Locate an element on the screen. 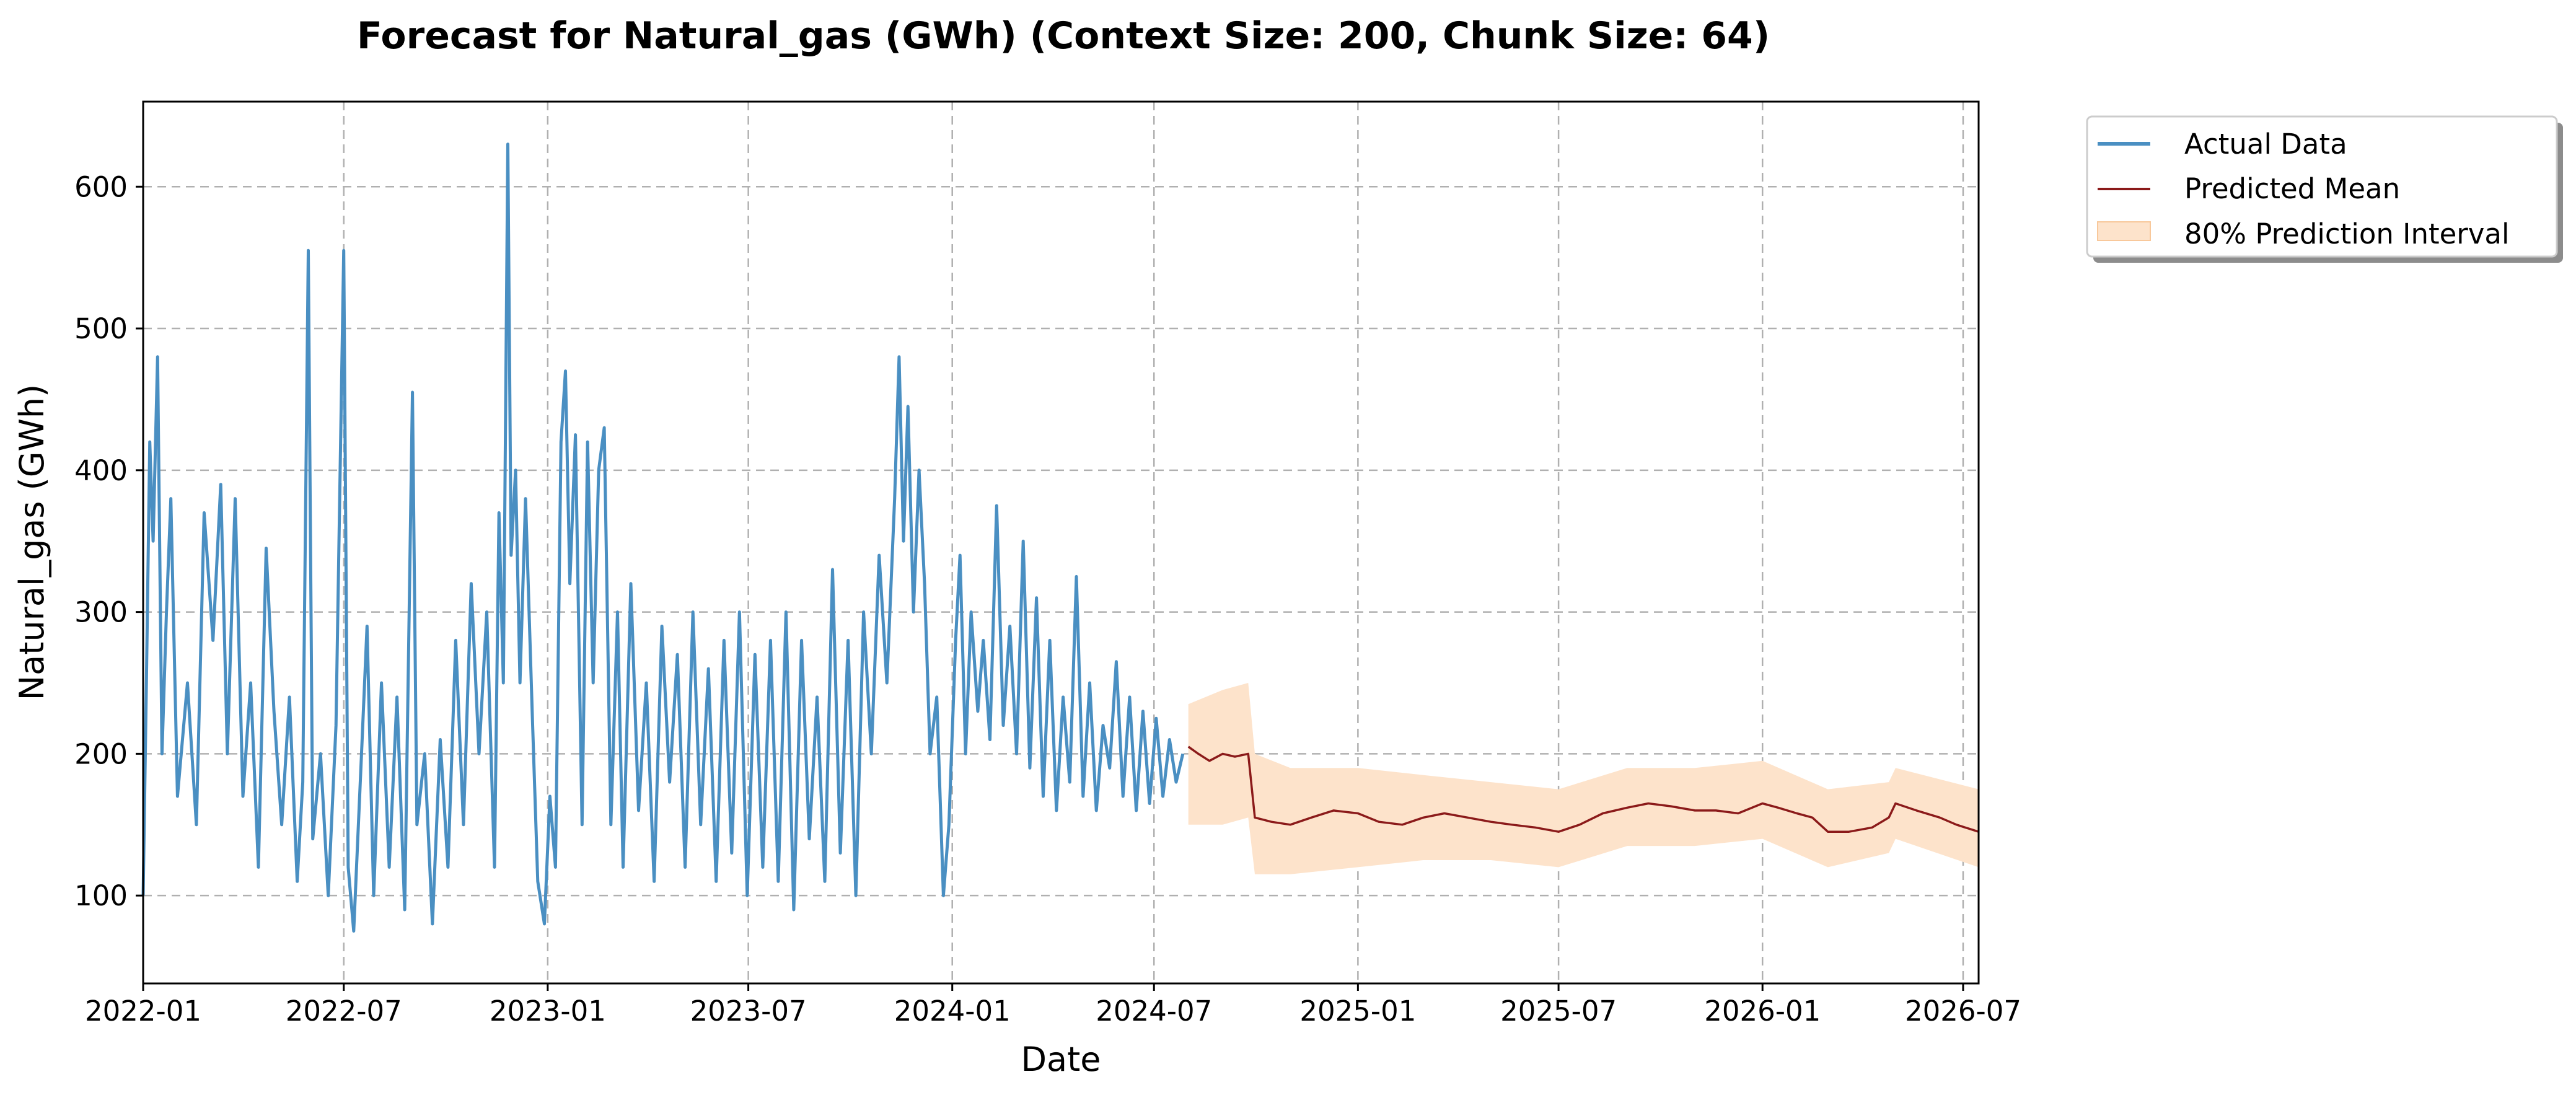 This screenshot has height=1095, width=2576. x-axis-label: Date is located at coordinates (1061, 1059).